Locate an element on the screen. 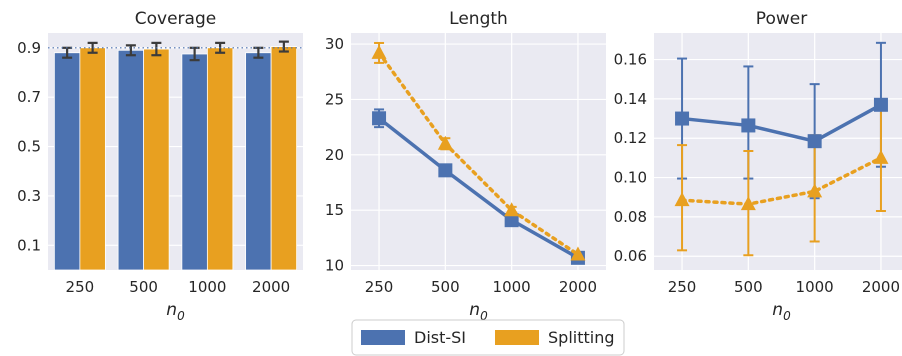 This screenshot has width=902, height=356. length-ytick-label: 30 is located at coordinates (334, 44).